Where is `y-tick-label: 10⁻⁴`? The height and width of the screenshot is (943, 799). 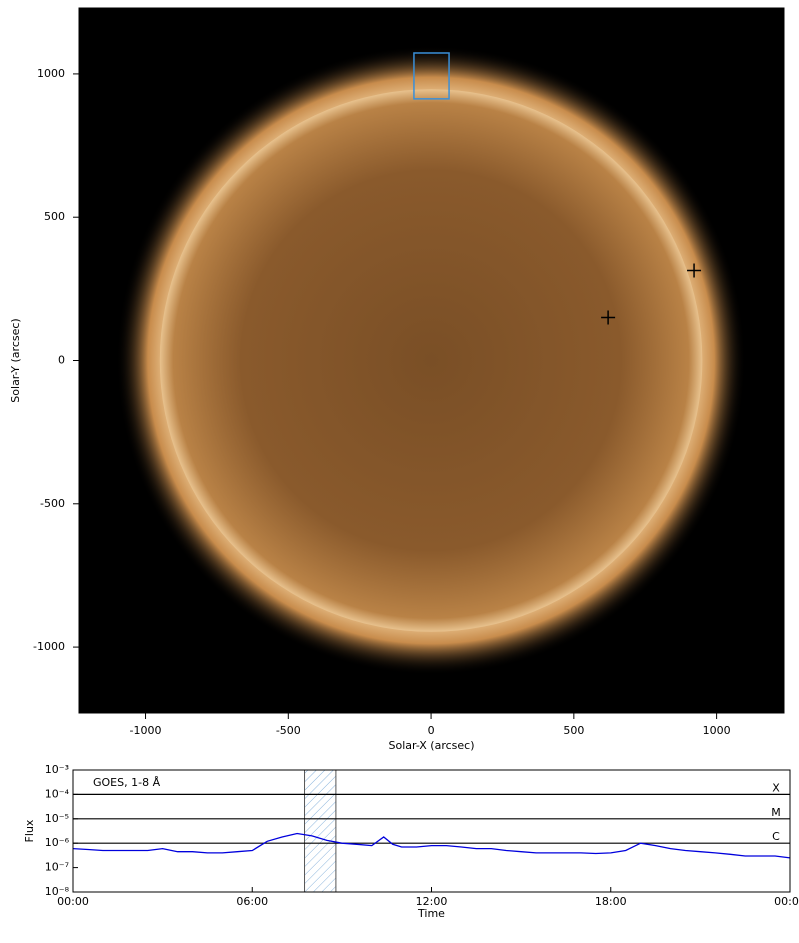 y-tick-label: 10⁻⁴ is located at coordinates (57, 793).